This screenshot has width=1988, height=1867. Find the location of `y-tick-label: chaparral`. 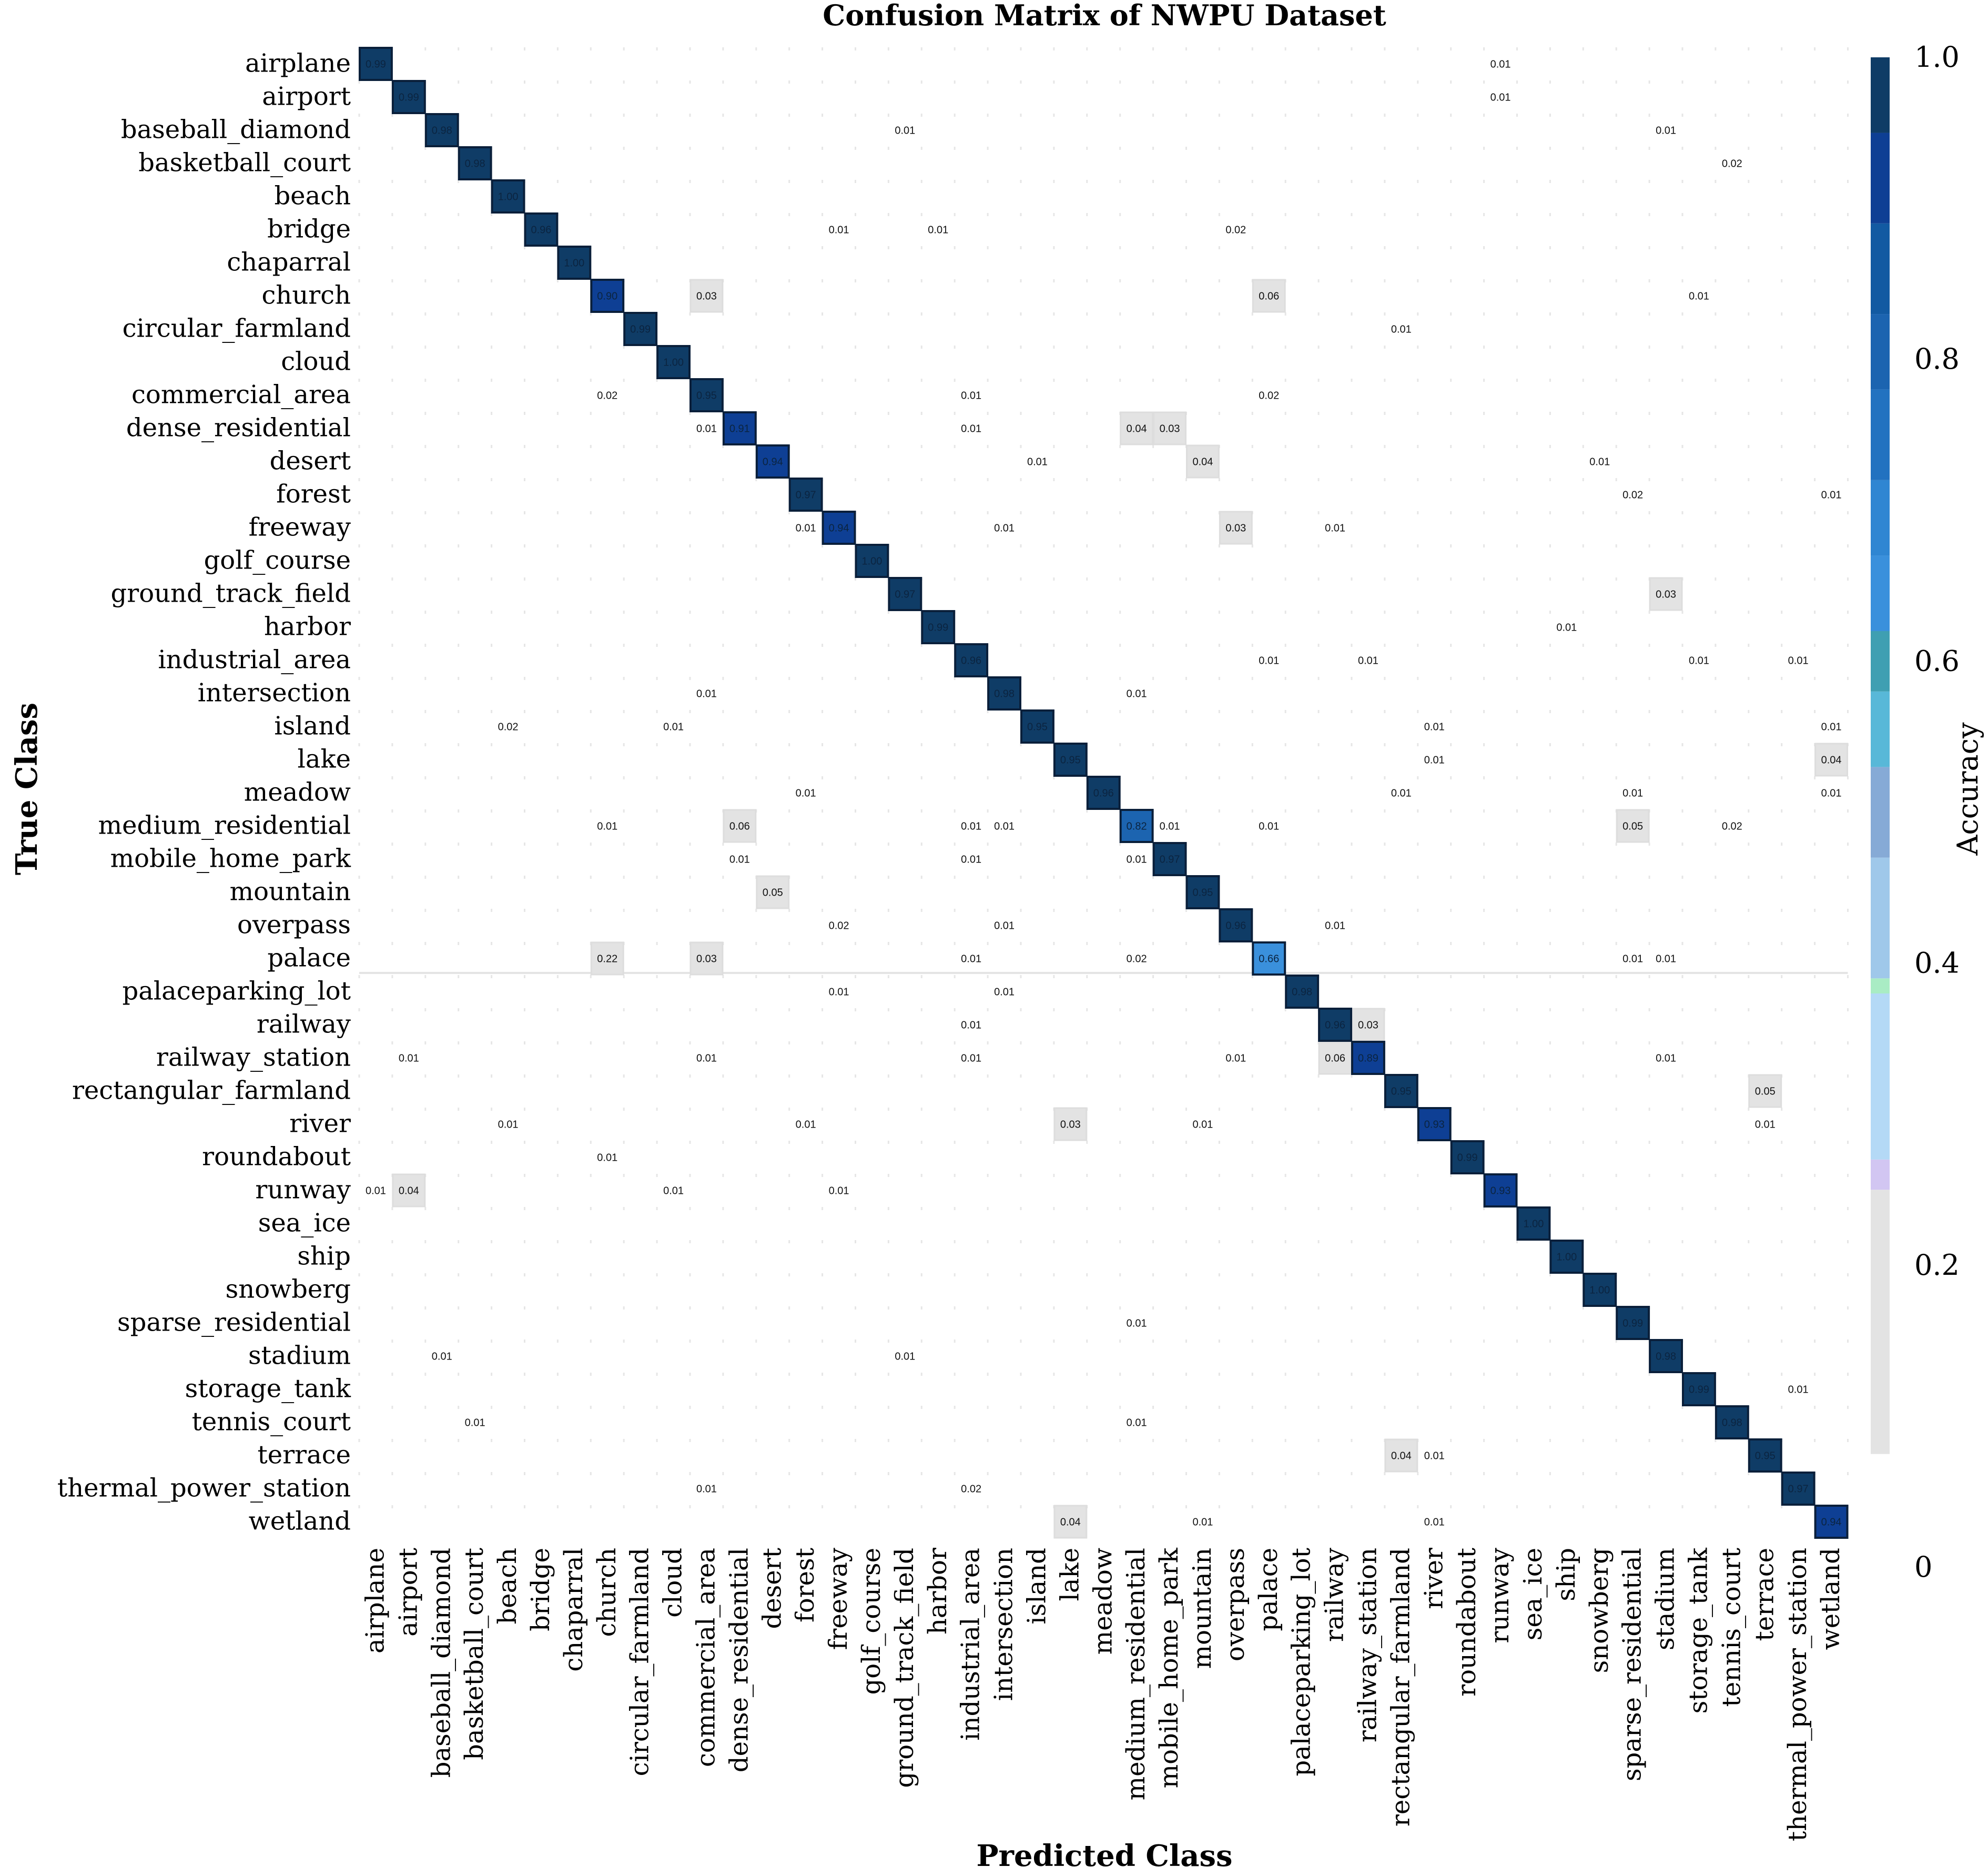

y-tick-label: chaparral is located at coordinates (289, 263).